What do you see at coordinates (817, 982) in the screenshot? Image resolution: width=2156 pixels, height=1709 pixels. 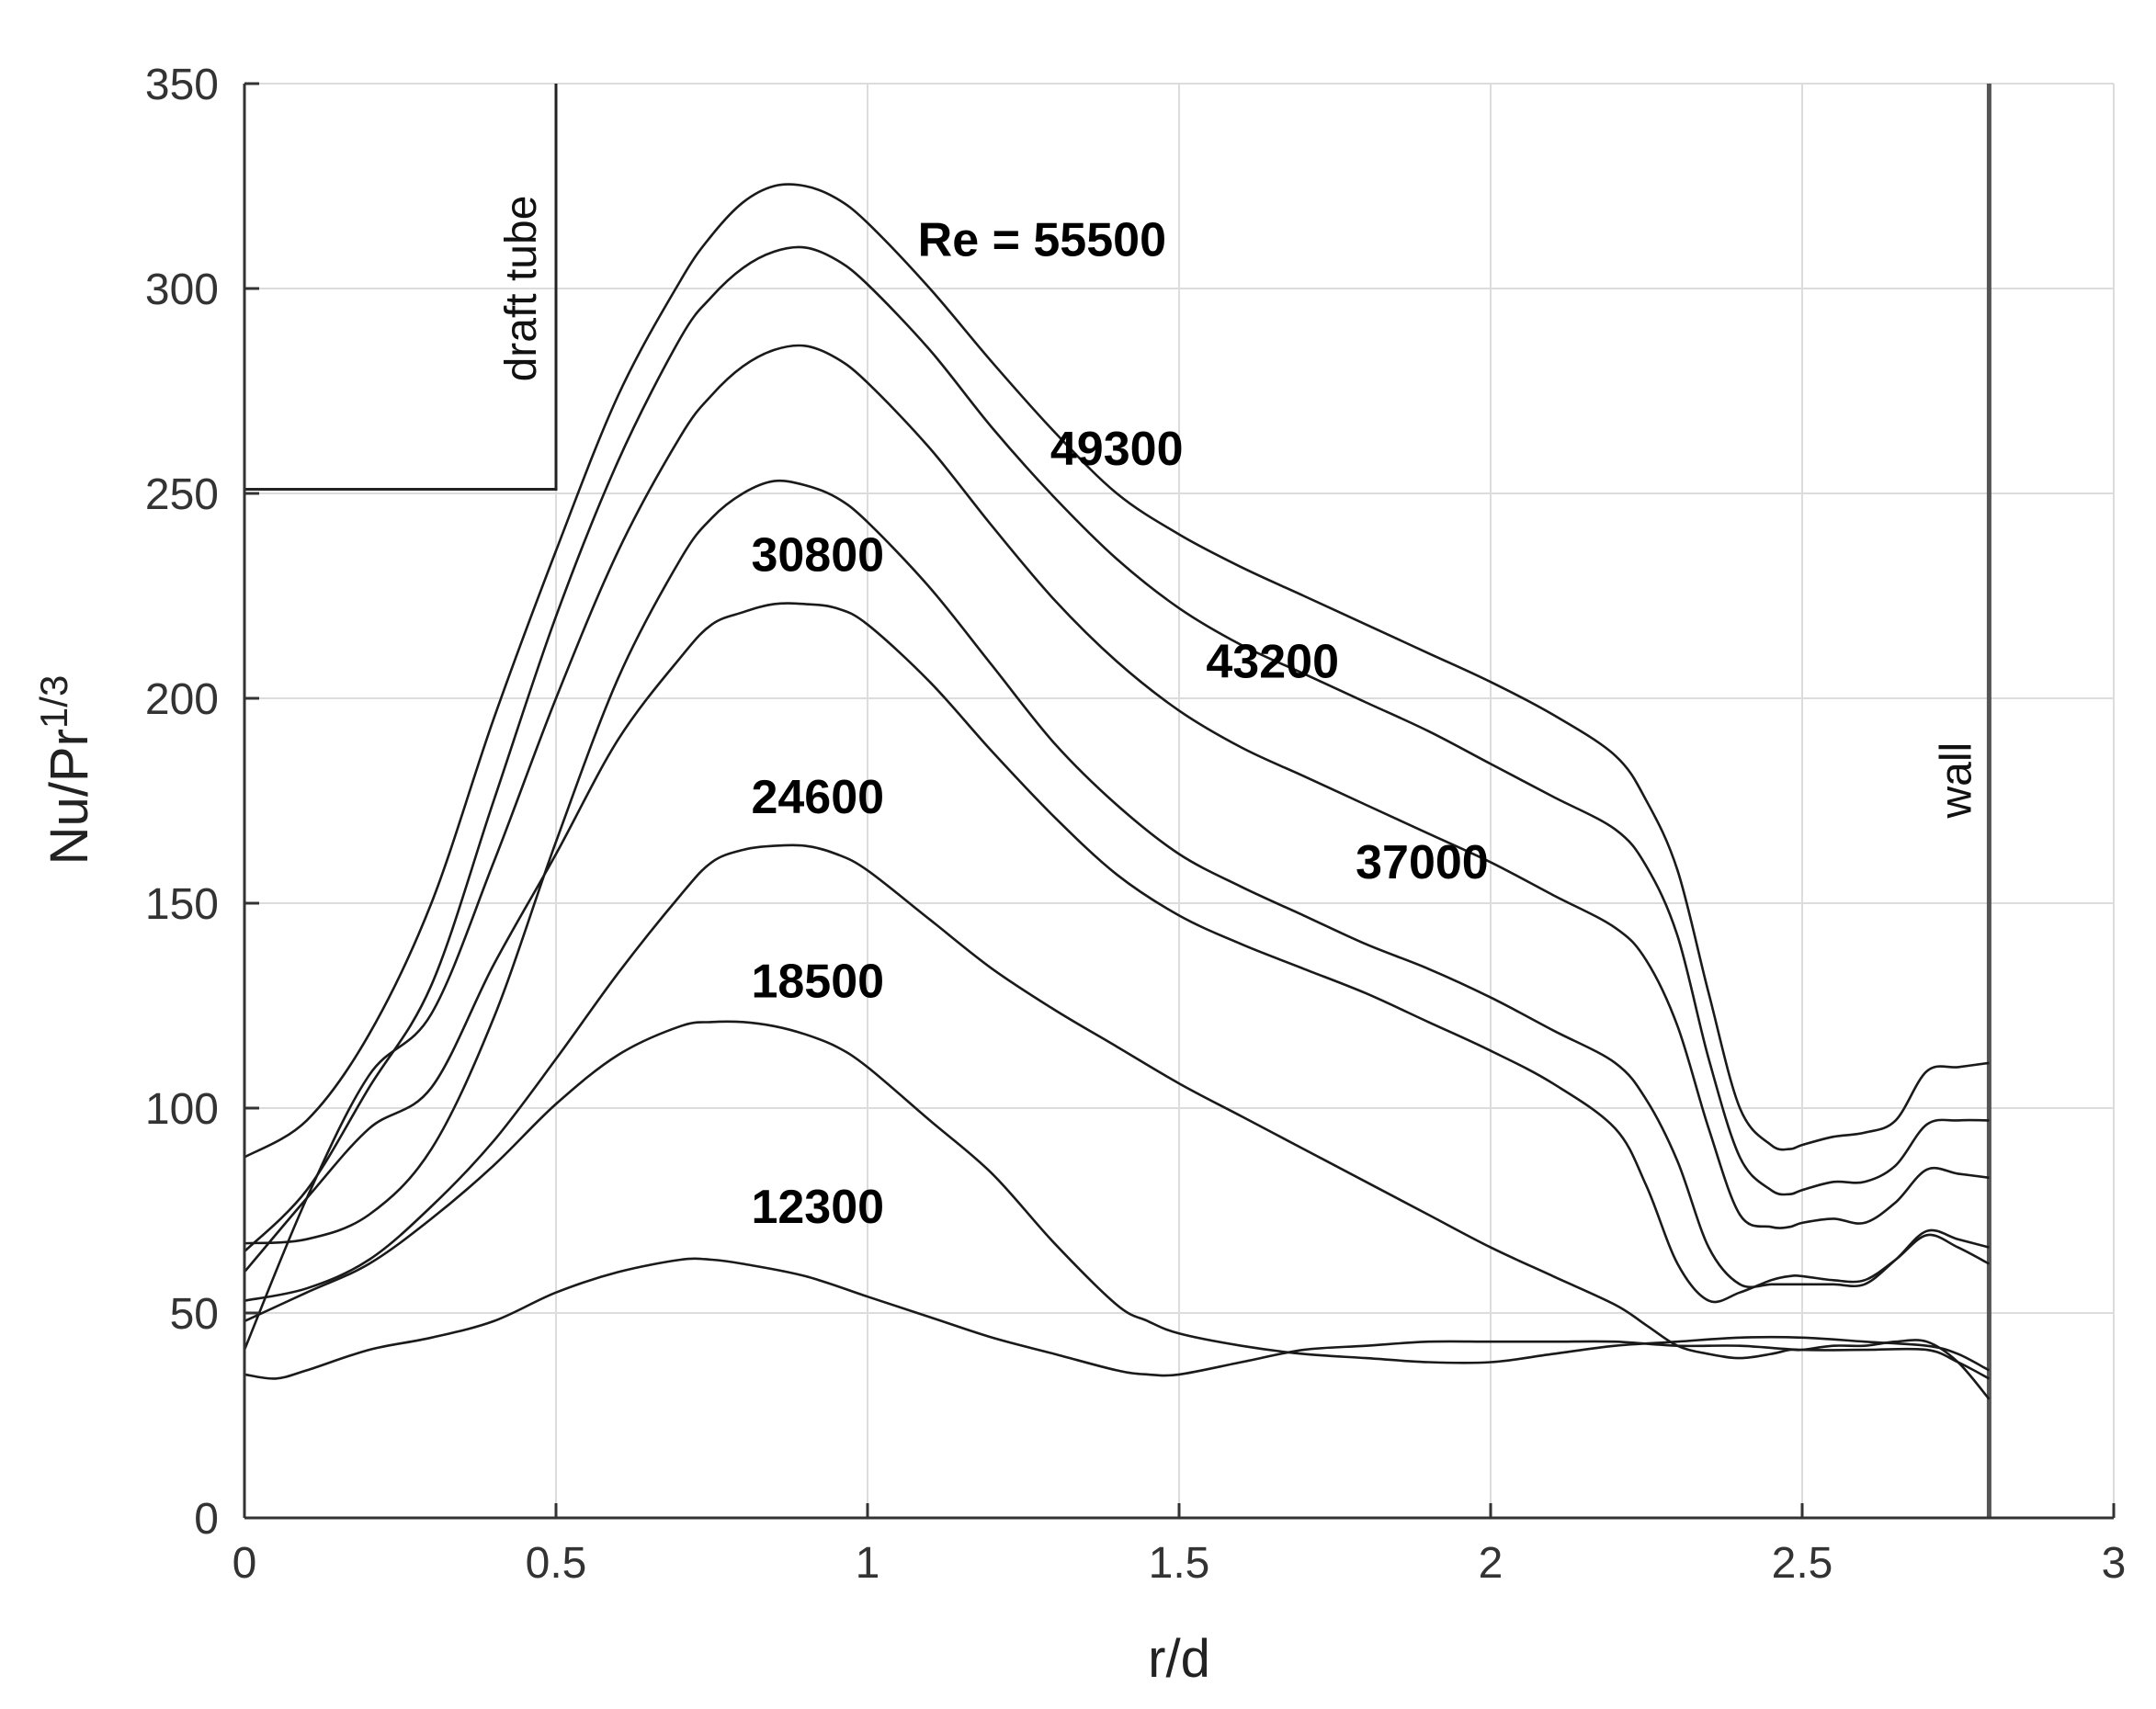 I see `series-label: 18500` at bounding box center [817, 982].